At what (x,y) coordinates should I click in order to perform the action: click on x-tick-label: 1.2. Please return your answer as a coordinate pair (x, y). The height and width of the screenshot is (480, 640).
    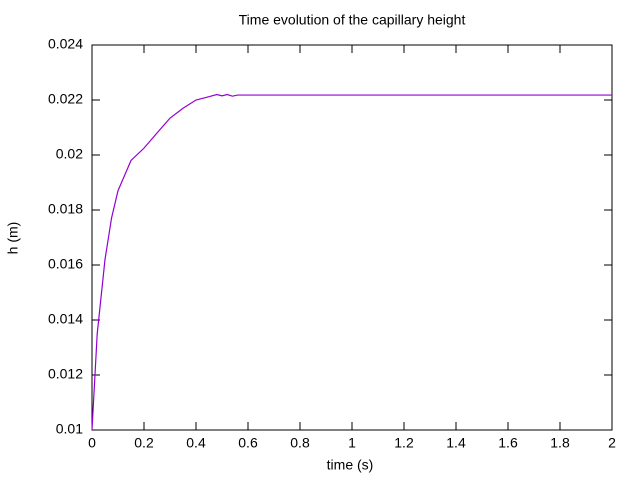
    Looking at the image, I should click on (404, 443).